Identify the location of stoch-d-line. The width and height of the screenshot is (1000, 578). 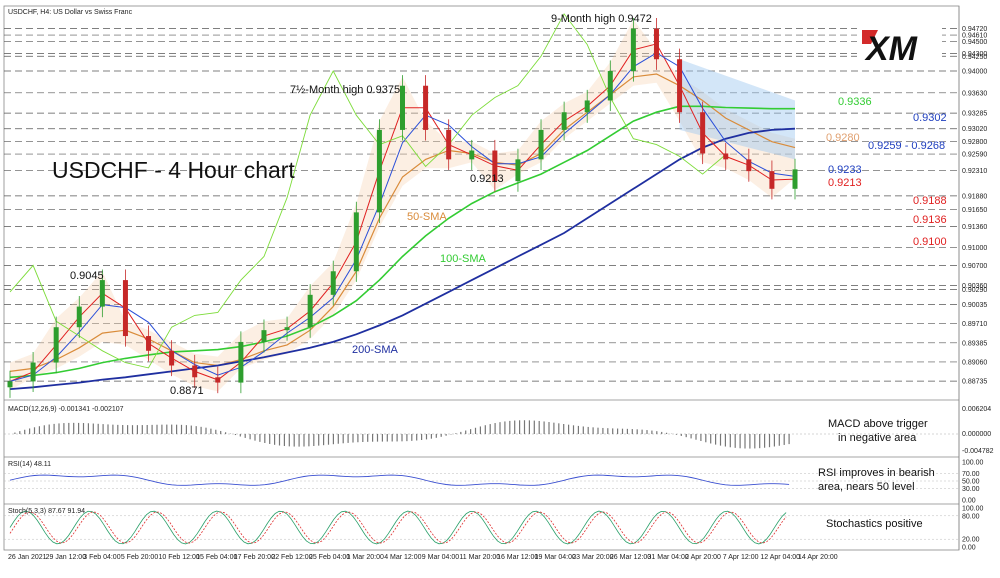
(398, 527).